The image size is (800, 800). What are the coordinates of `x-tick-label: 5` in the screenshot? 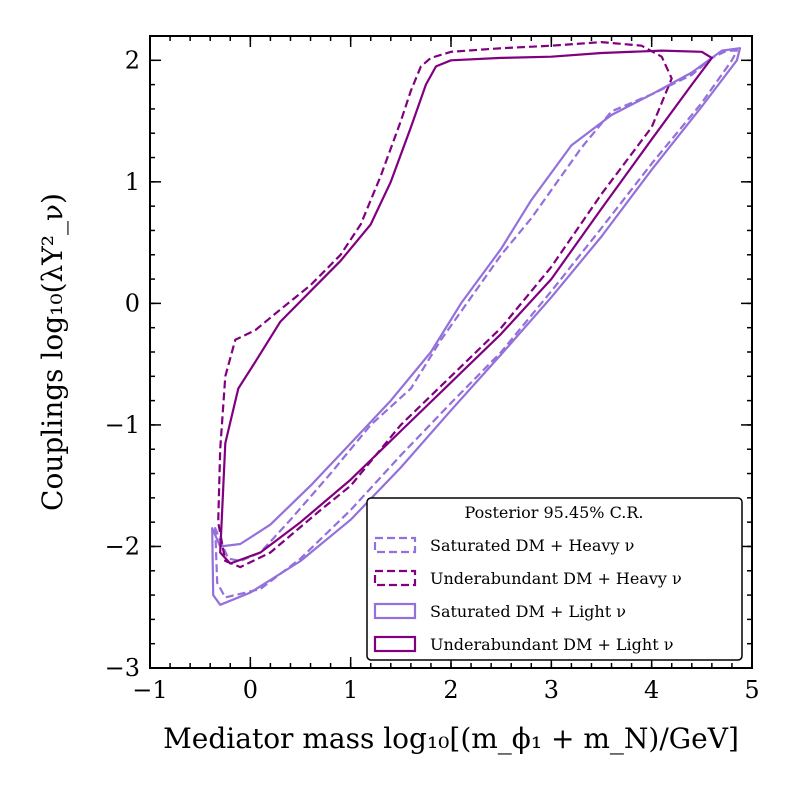 It's located at (751, 690).